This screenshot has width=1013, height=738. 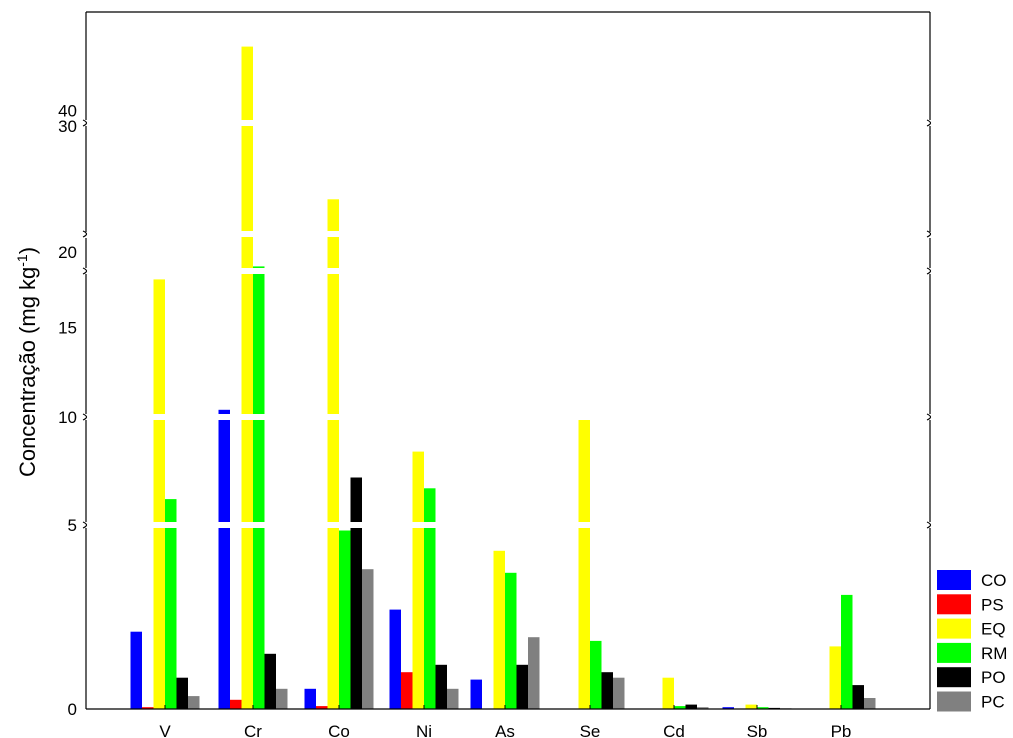 I want to click on x-tick-label-se: Se, so click(x=590, y=730).